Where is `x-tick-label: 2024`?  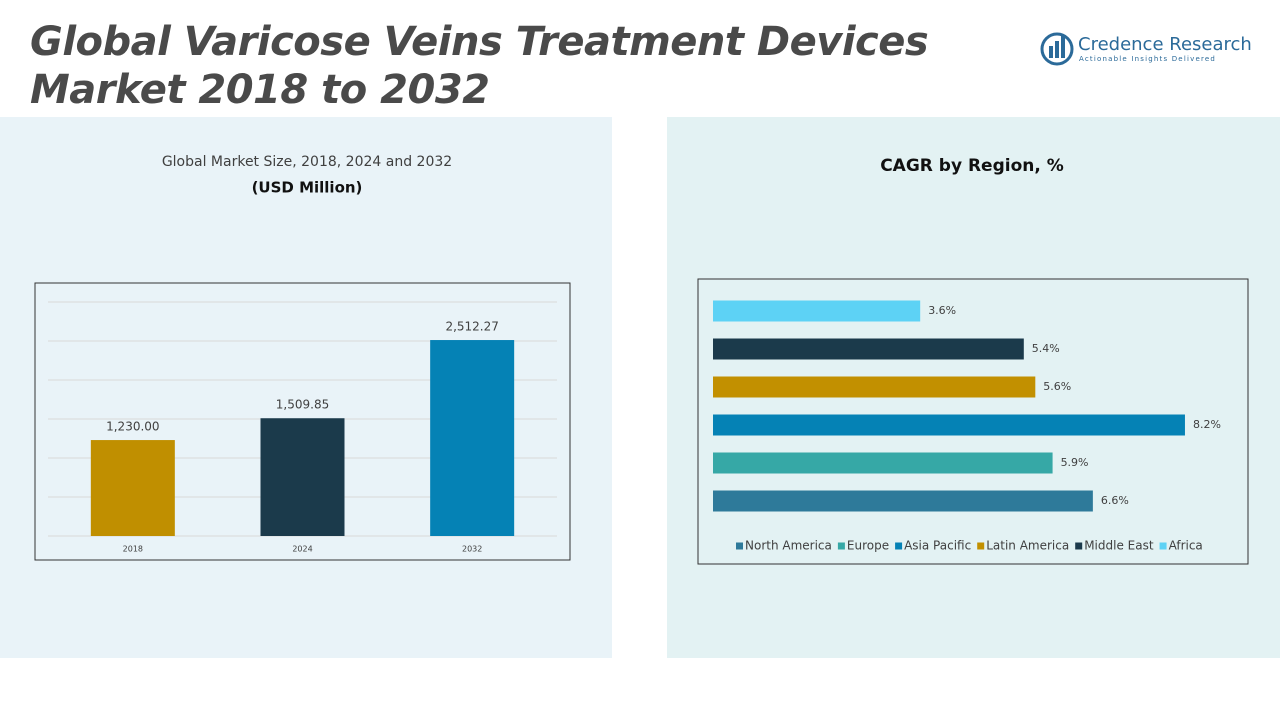 x-tick-label: 2024 is located at coordinates (302, 549).